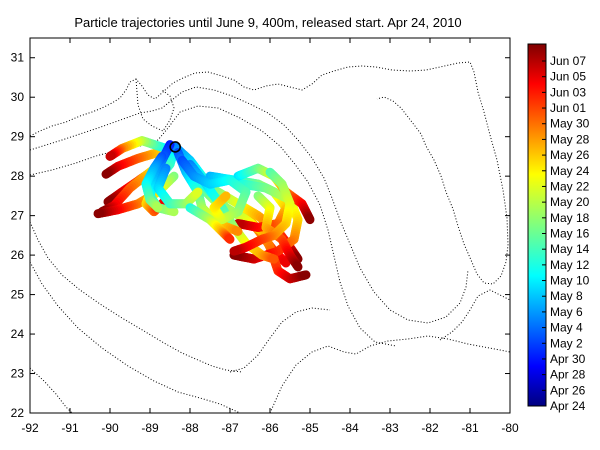 This screenshot has height=450, width=600. I want to click on colorbar-tick-label: Jun 05, so click(568, 77).